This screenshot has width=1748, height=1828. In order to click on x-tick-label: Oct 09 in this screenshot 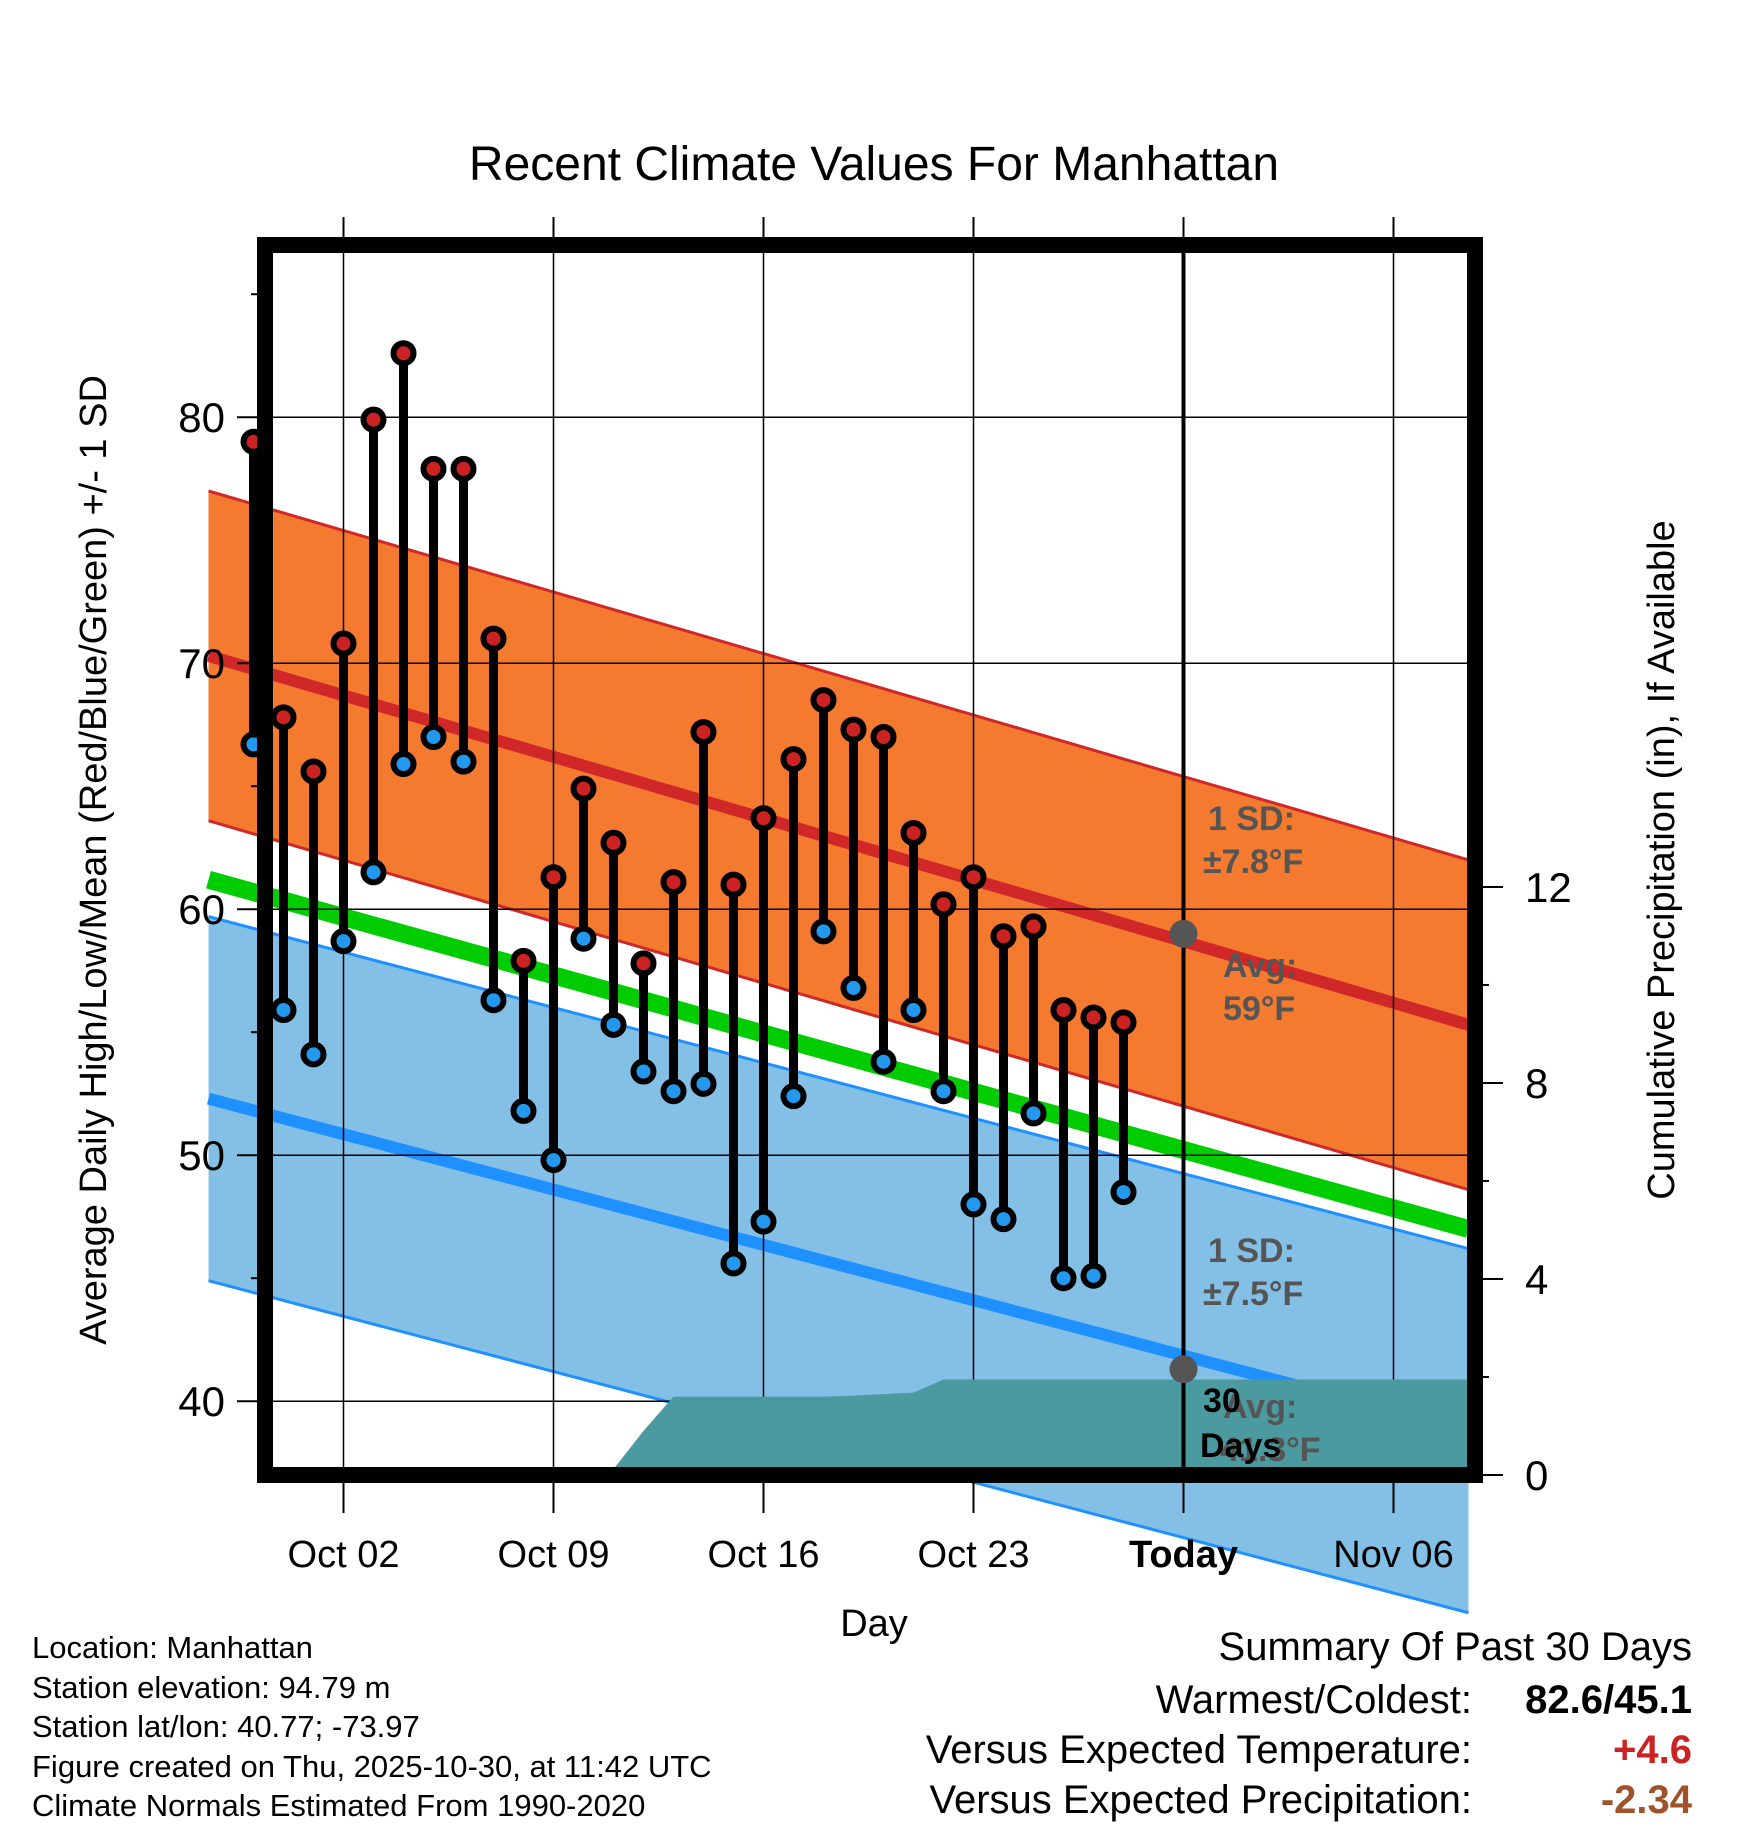, I will do `click(554, 1555)`.